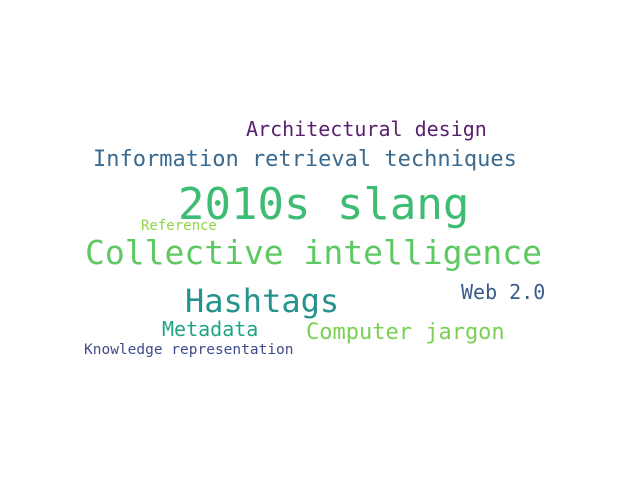 This screenshot has width=640, height=480. Describe the element at coordinates (179, 226) in the screenshot. I see `word-reference: Reference` at that location.